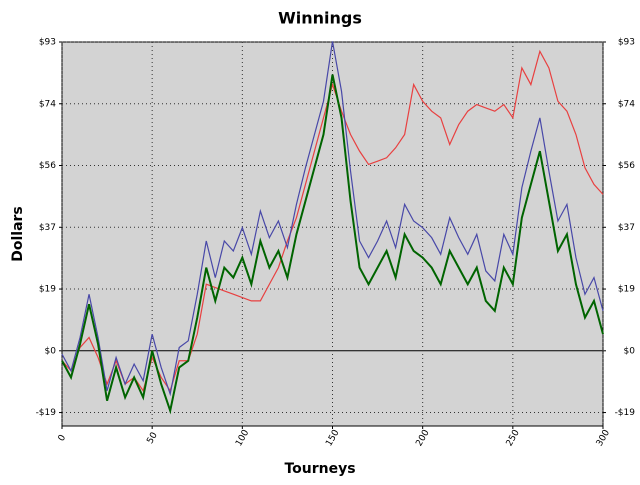 The width and height of the screenshot is (640, 485). I want to click on y-tick-label: $19, so click(47, 290).